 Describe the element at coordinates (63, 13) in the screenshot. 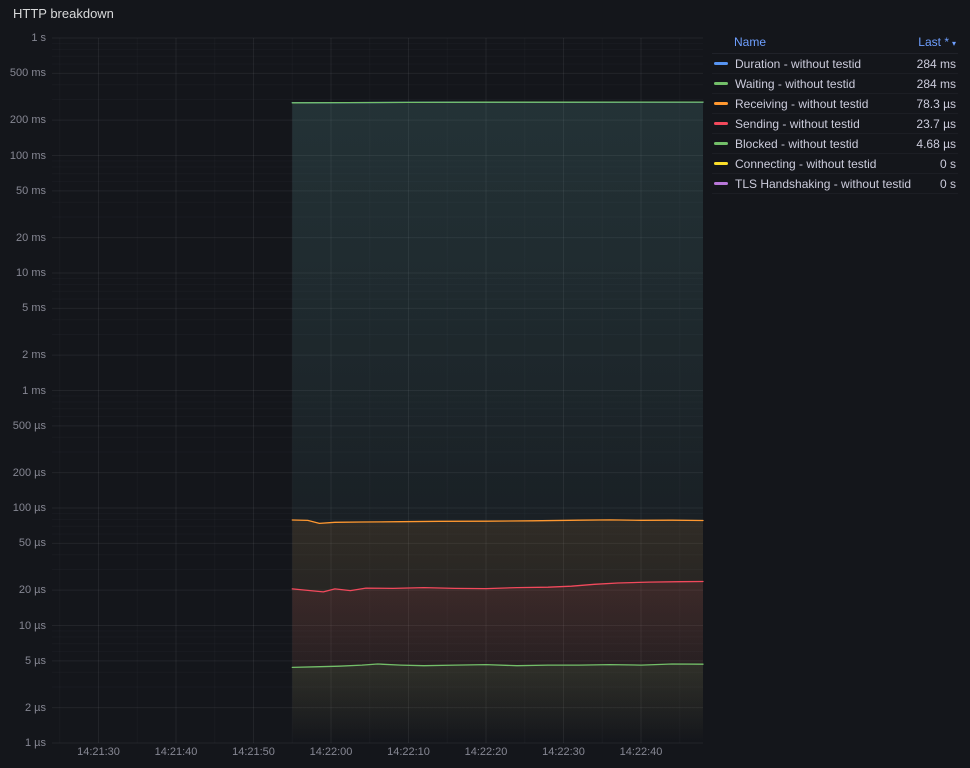

I see `panel-title: HTTP breakdown` at that location.